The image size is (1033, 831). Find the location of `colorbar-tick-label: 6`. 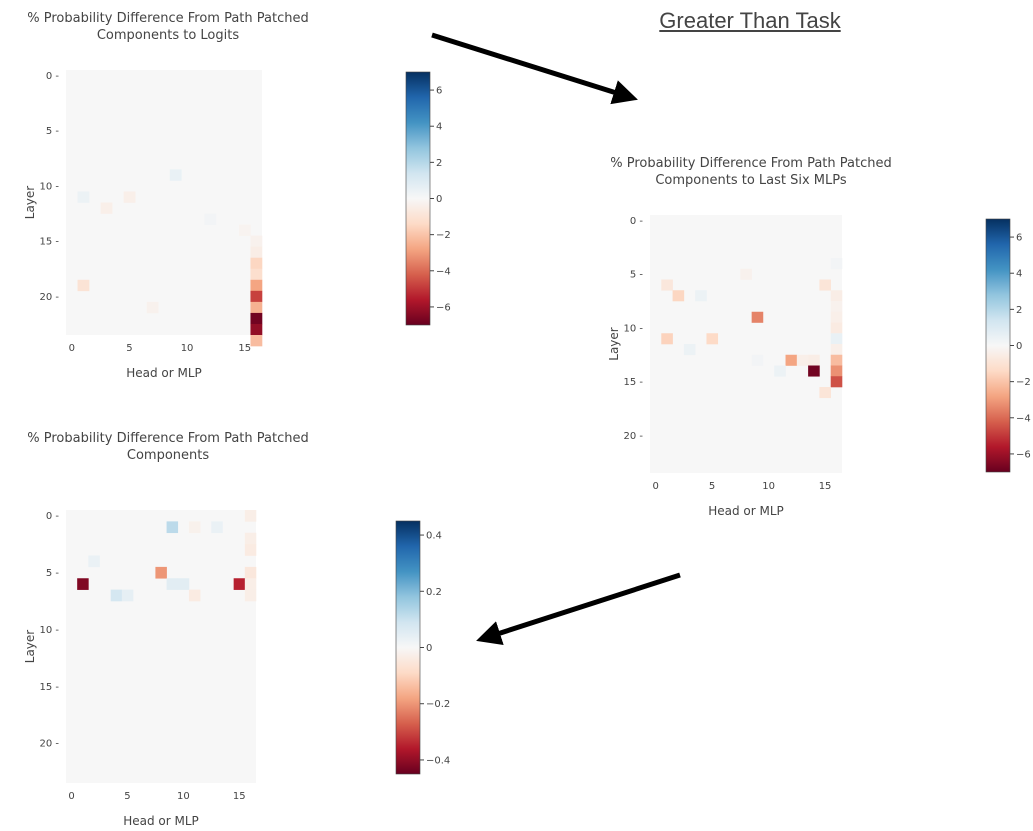

colorbar-tick-label: 6 is located at coordinates (1019, 238).